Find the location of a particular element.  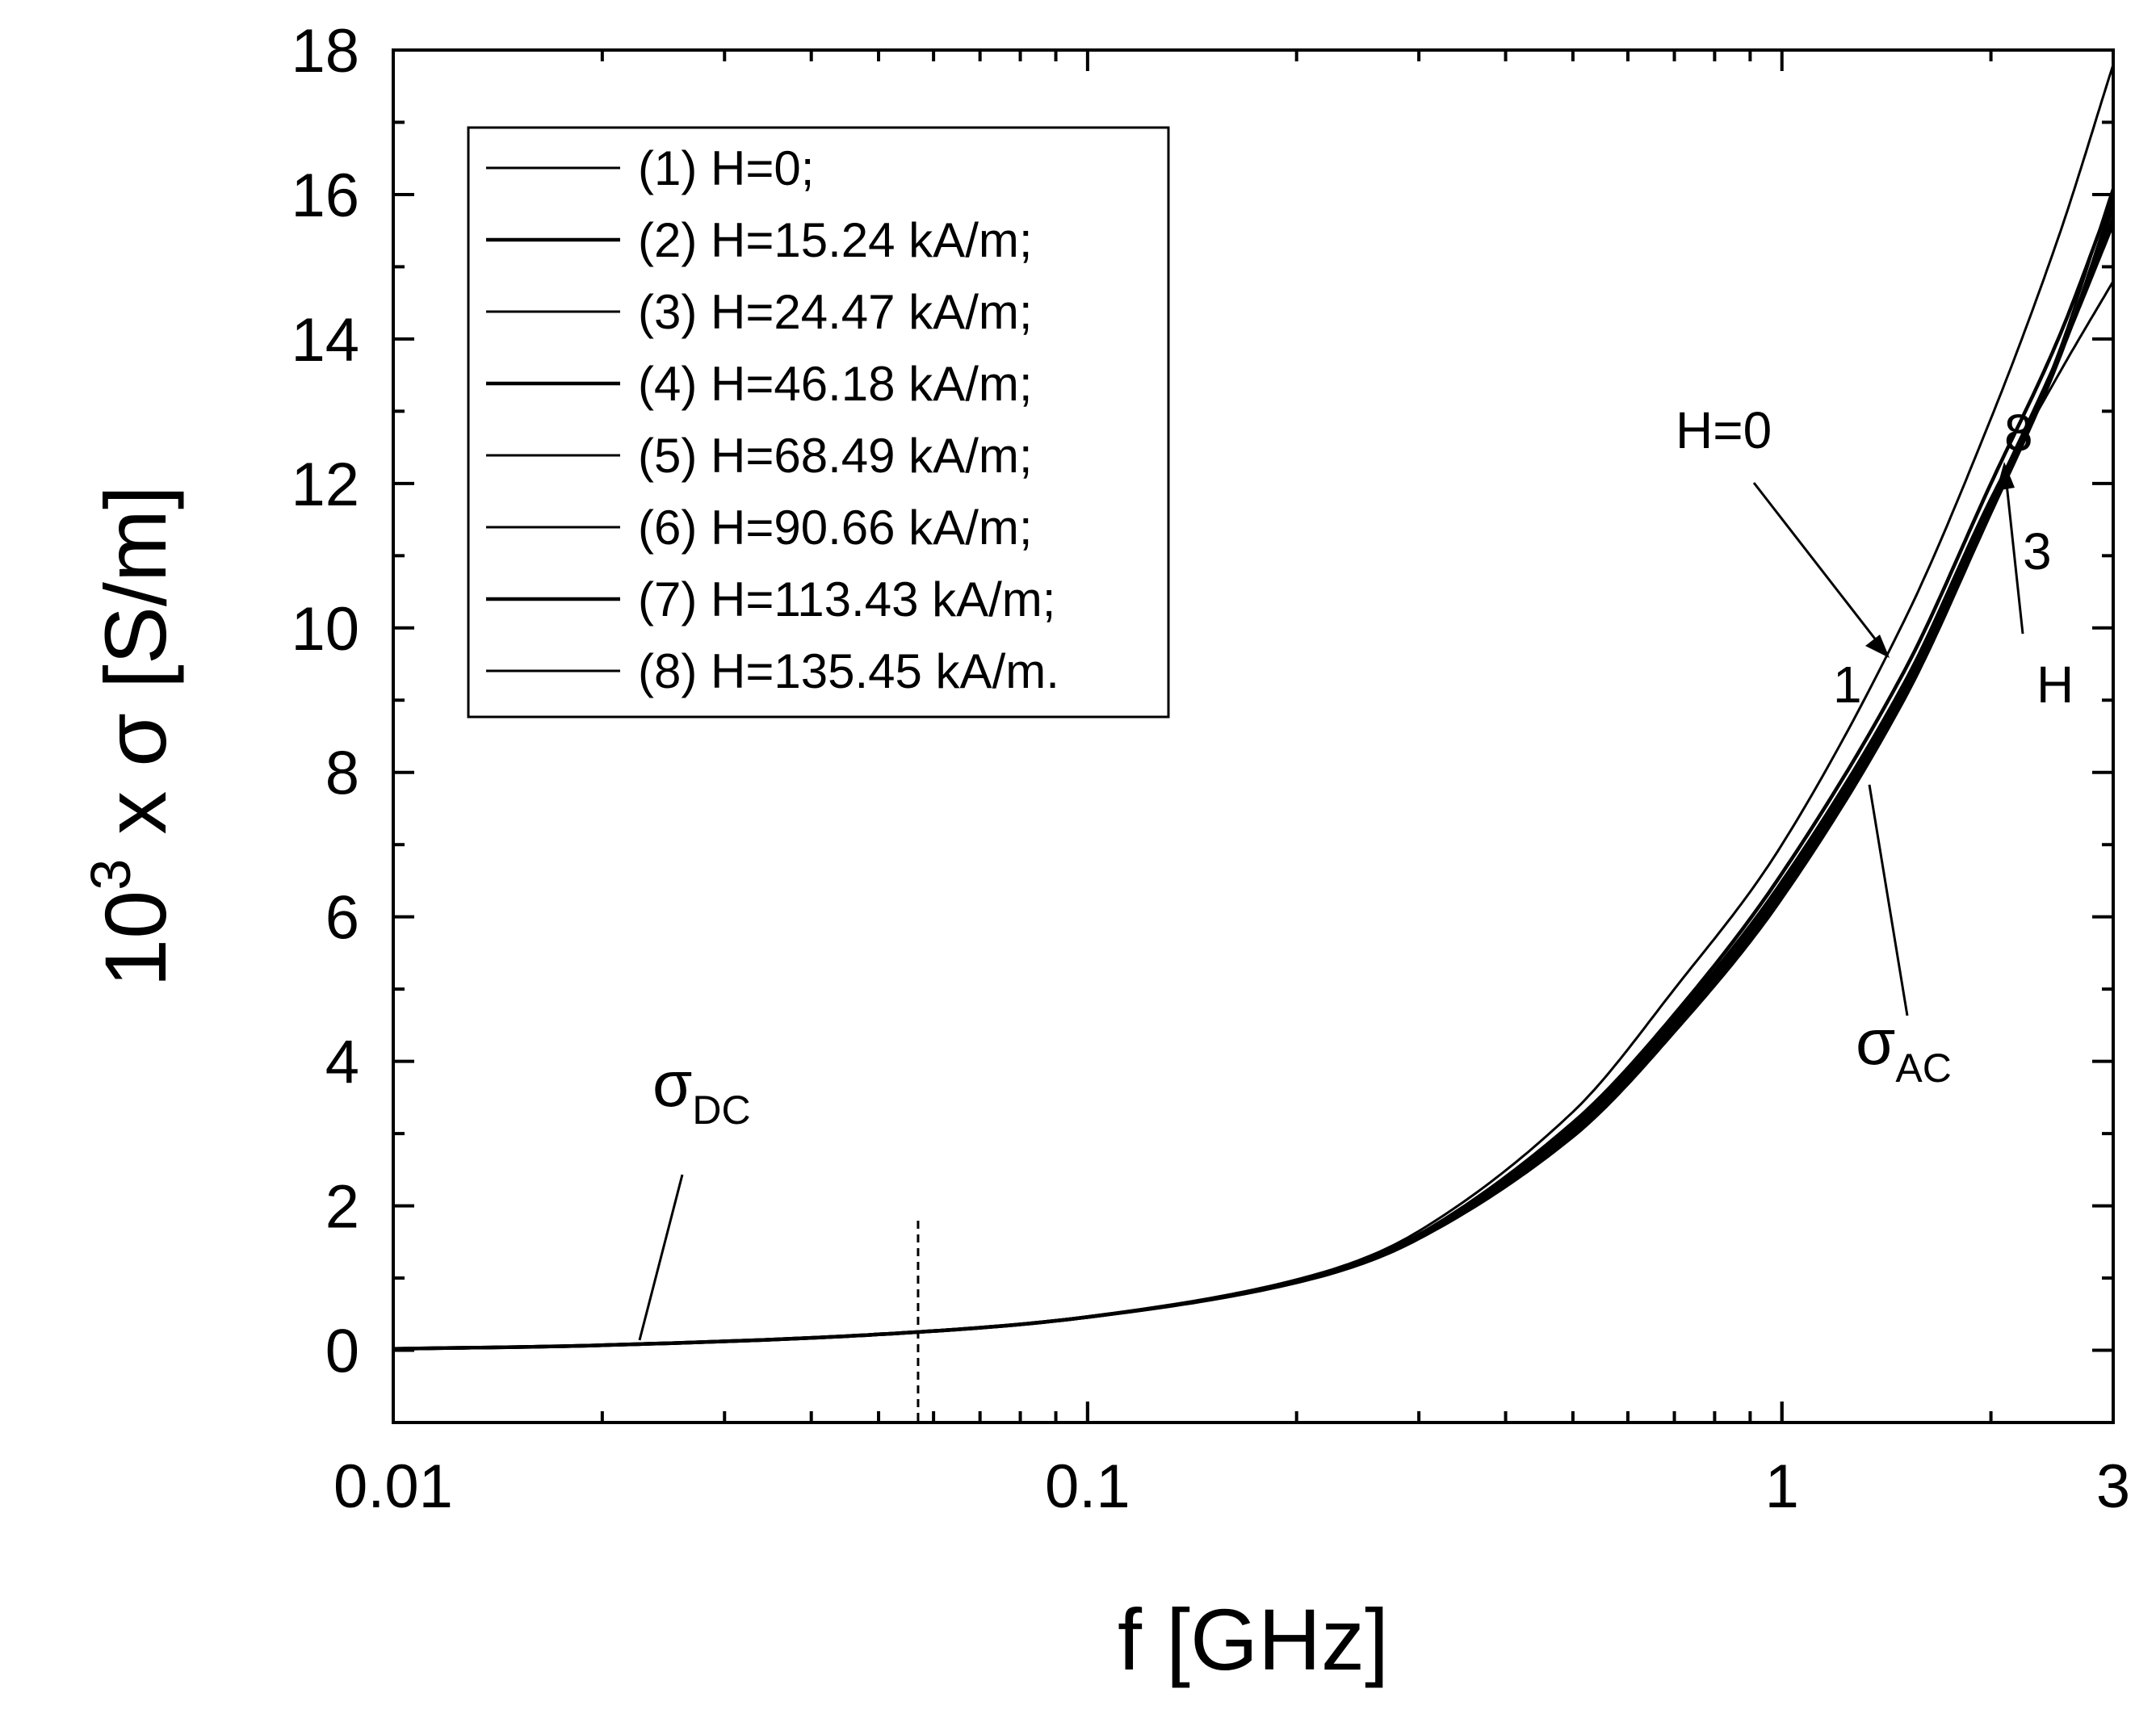

h0-pointer is located at coordinates (1819, 567).